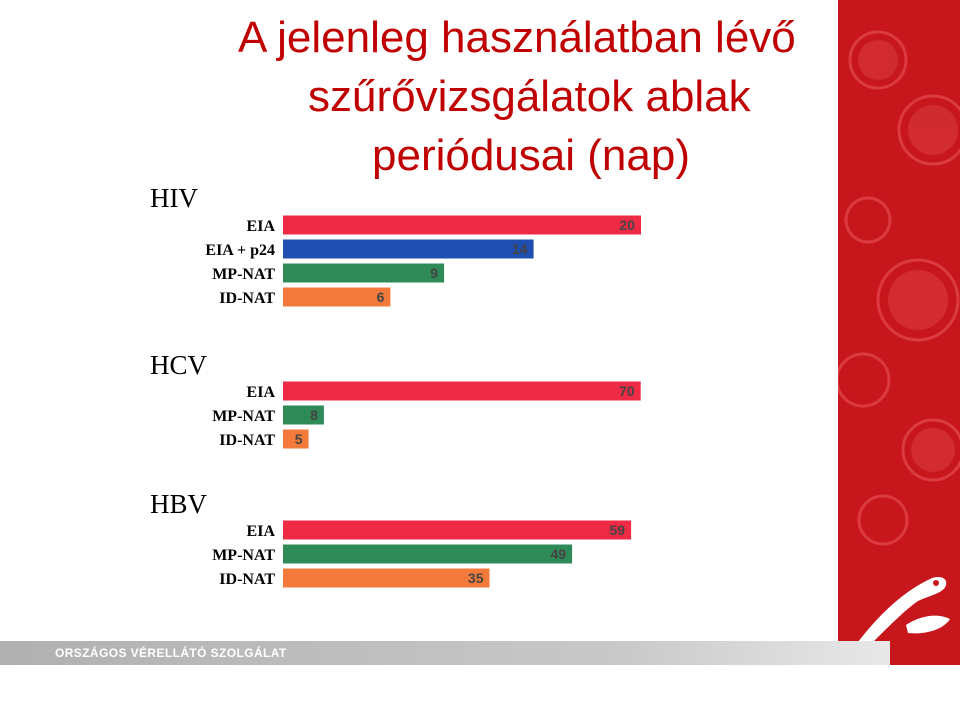  Describe the element at coordinates (902, 613) in the screenshot. I see `pelican-logo-icon` at that location.